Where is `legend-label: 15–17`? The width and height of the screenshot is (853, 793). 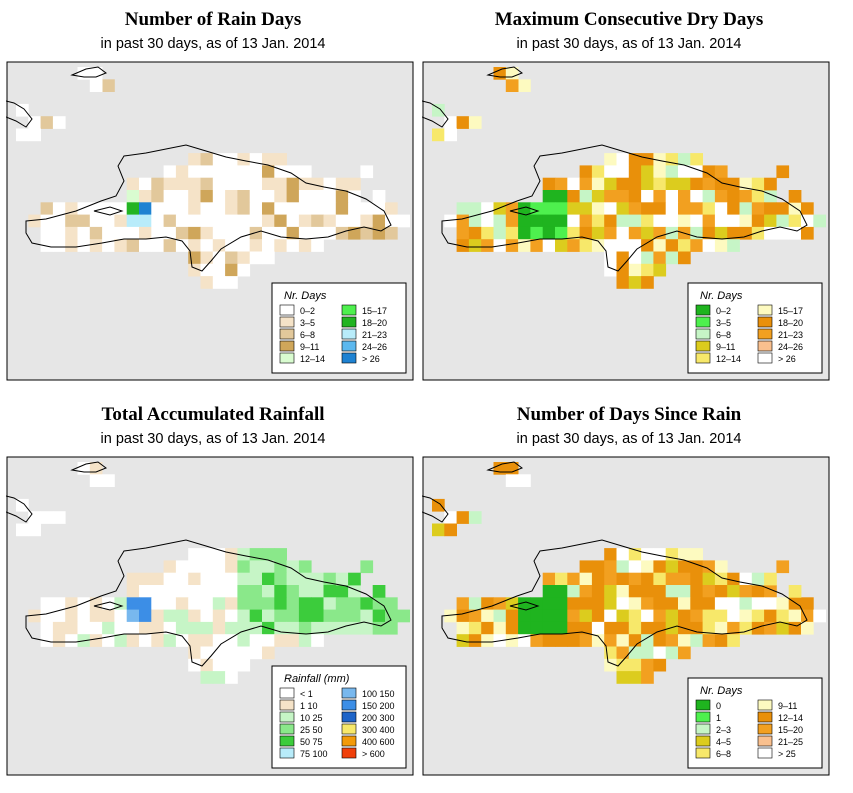 legend-label: 15–17 is located at coordinates (790, 311).